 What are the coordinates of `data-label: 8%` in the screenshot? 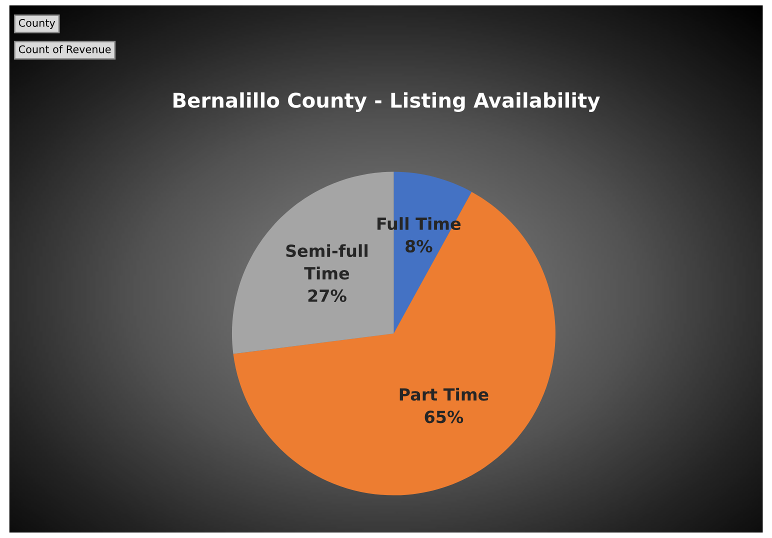 It's located at (419, 246).